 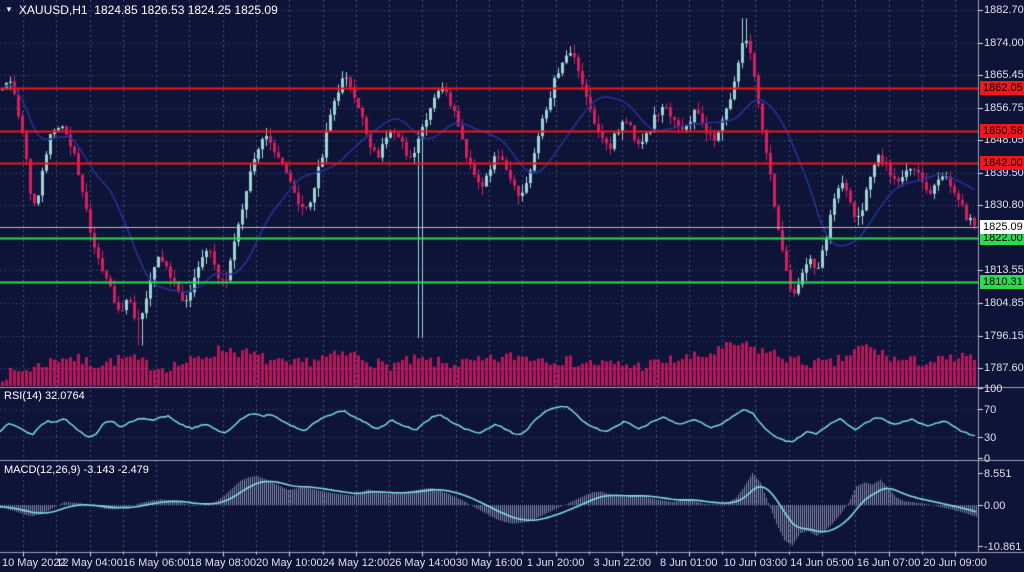 What do you see at coordinates (34, 563) in the screenshot?
I see `time-axis-label: 10 May 2022` at bounding box center [34, 563].